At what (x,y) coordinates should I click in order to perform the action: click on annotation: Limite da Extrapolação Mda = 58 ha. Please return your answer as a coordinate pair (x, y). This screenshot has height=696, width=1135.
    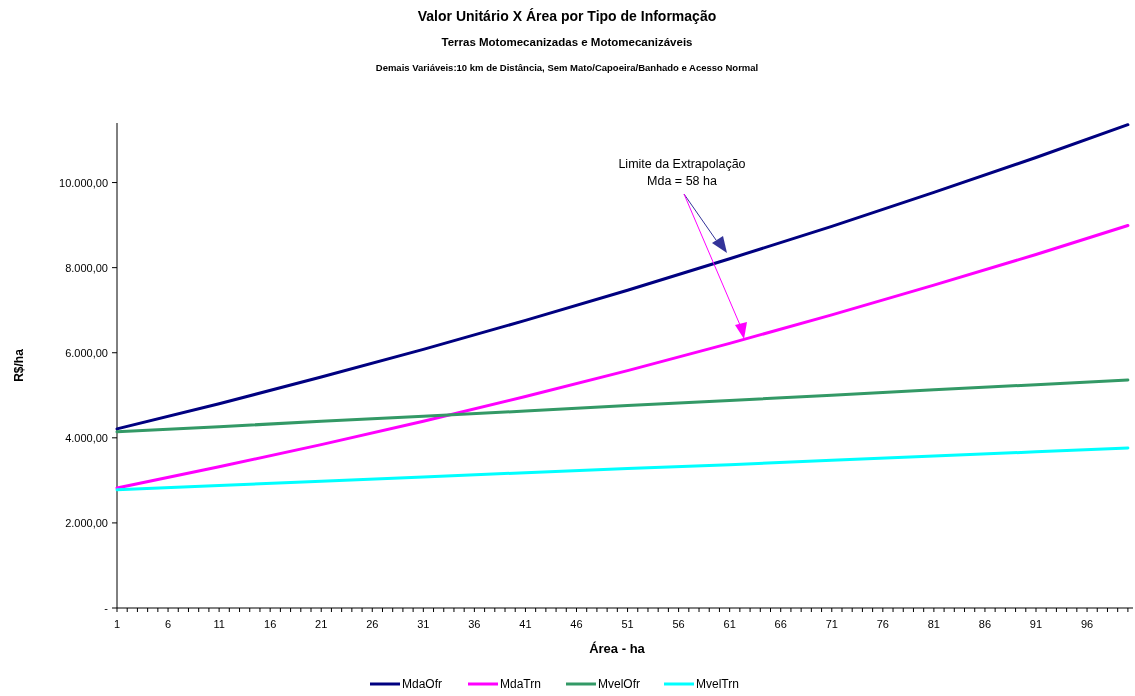
    Looking at the image, I should click on (682, 172).